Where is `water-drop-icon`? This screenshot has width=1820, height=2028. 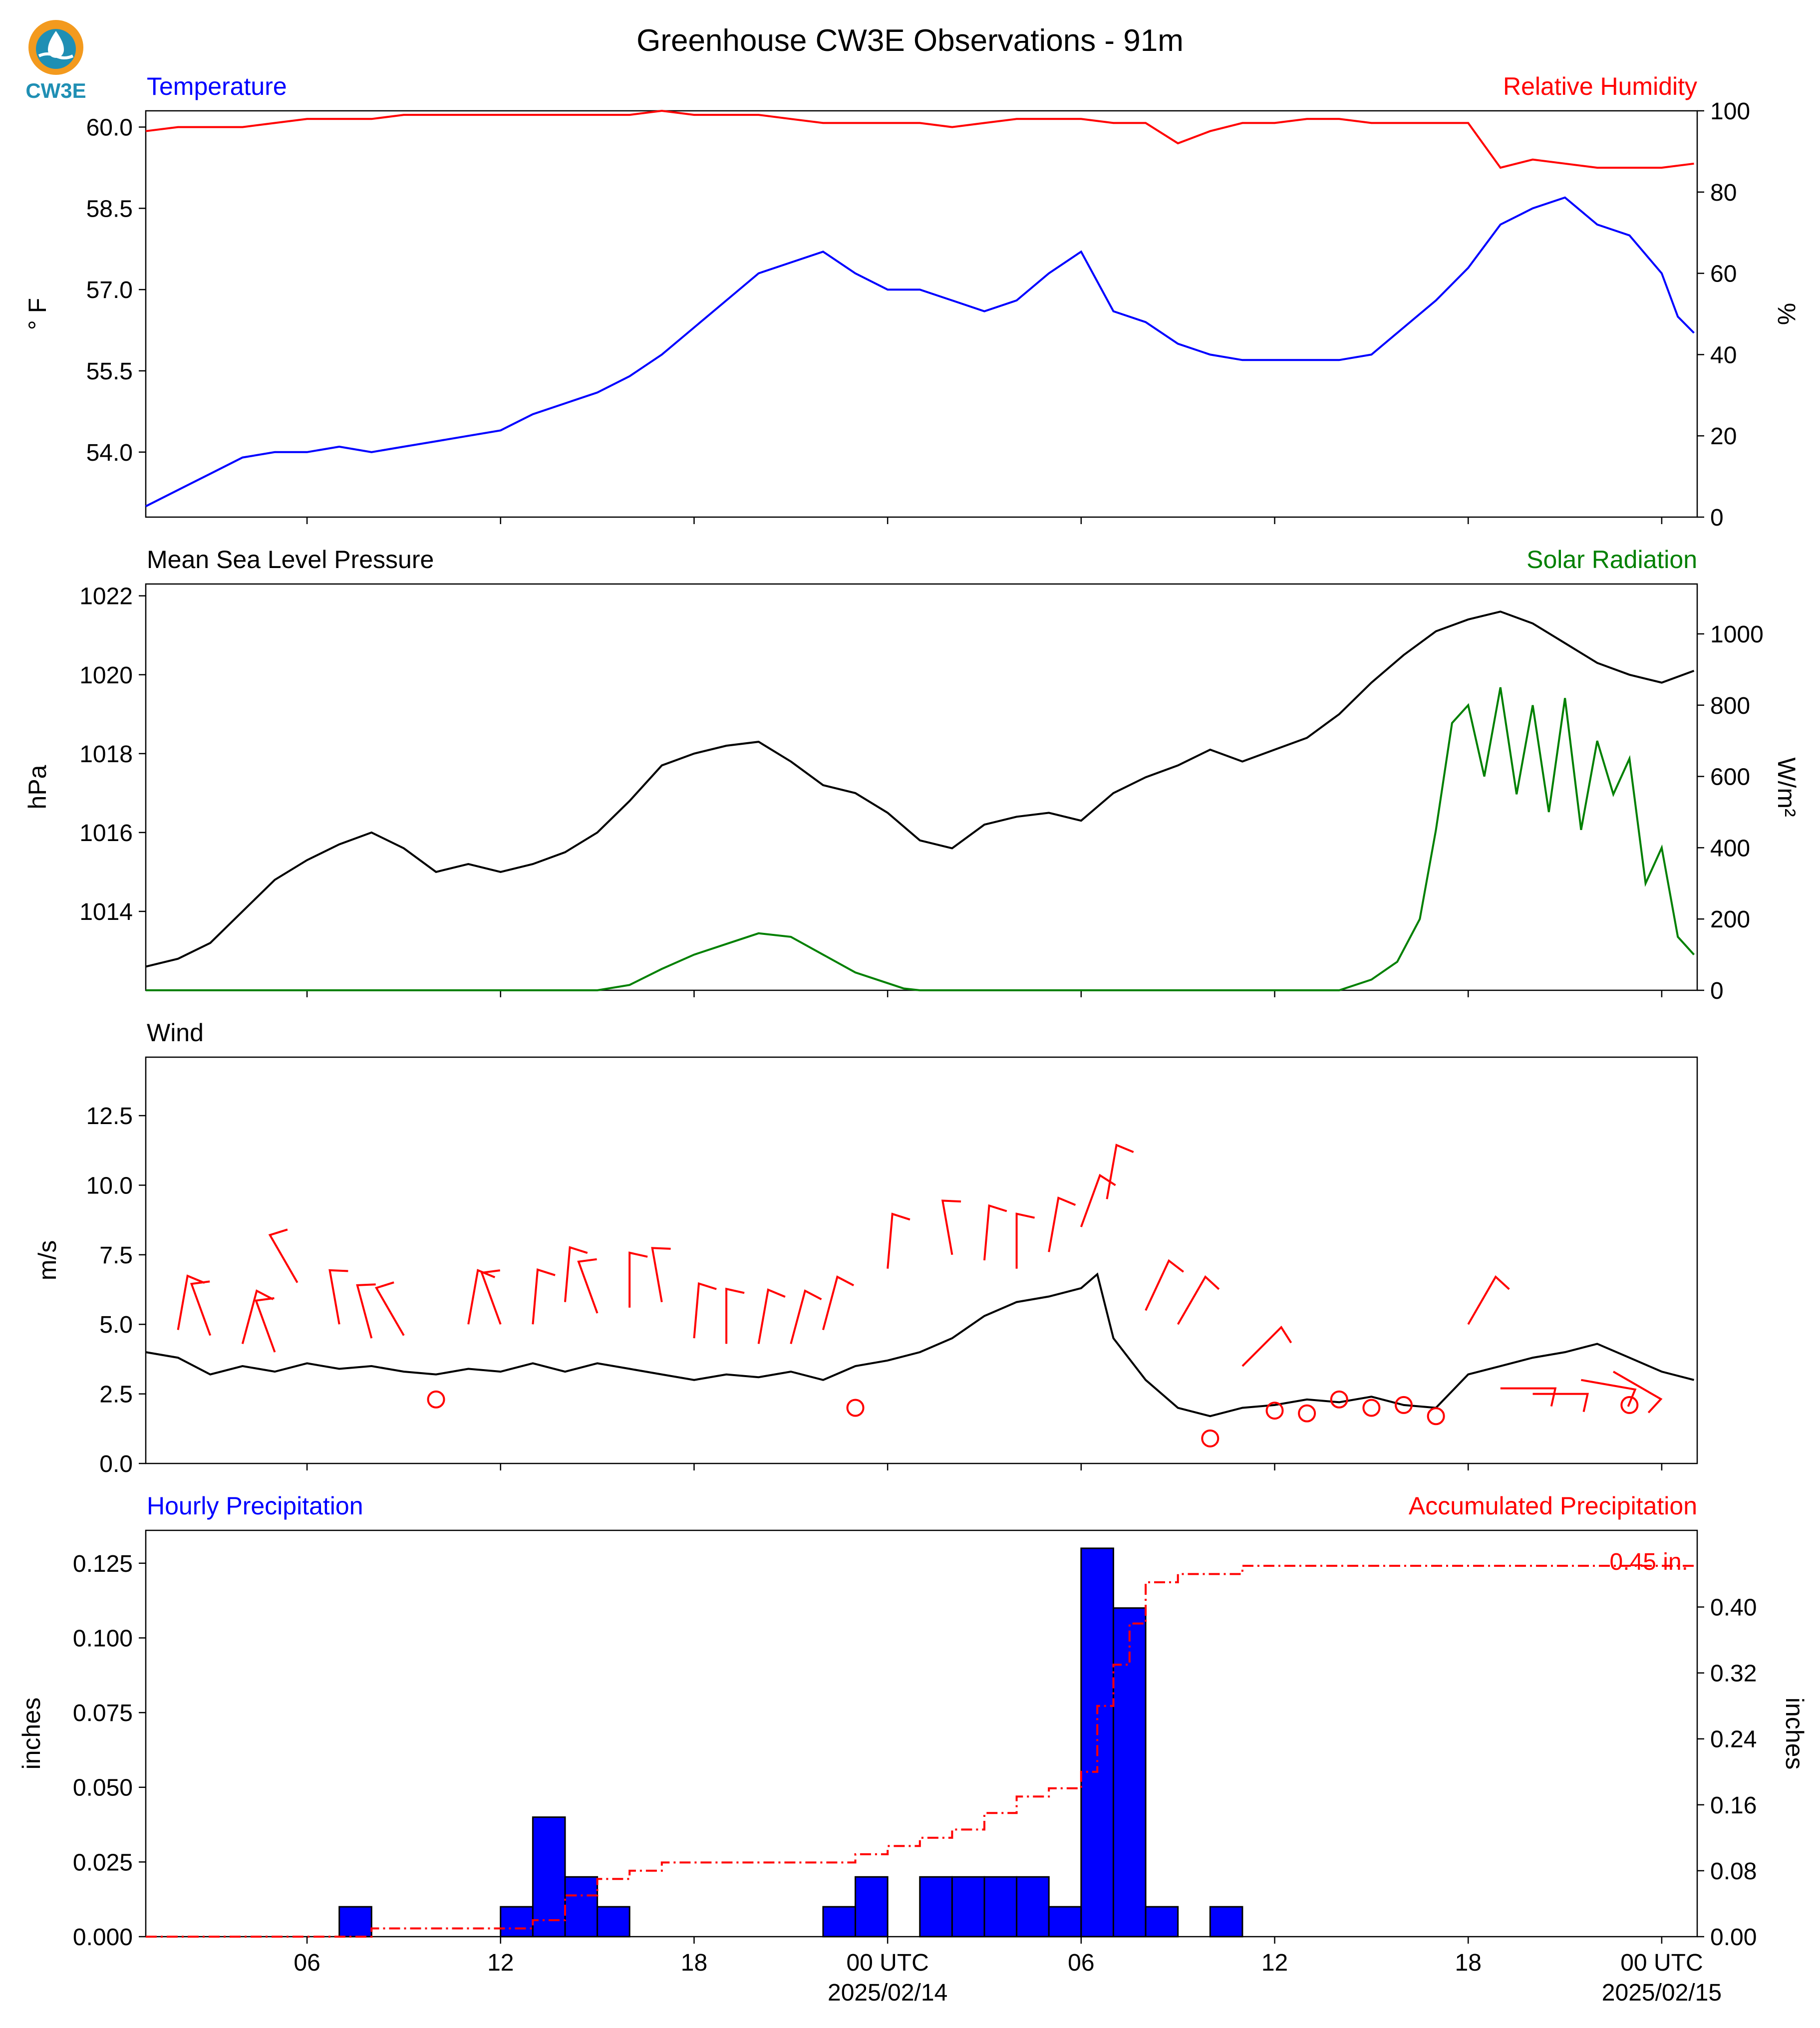
water-drop-icon is located at coordinates (56, 44).